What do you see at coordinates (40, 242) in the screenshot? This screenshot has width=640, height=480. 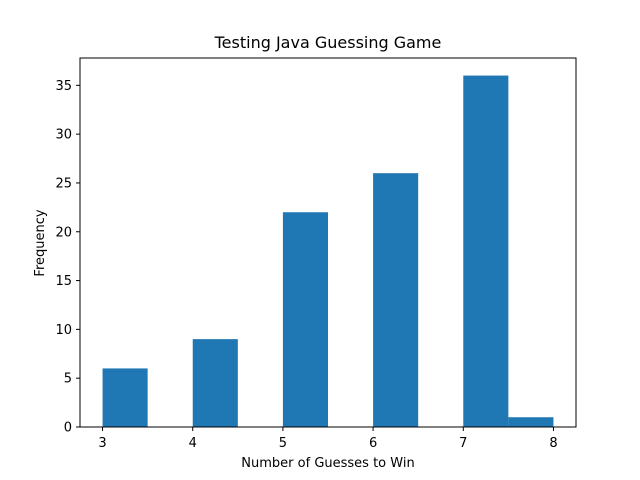 I see `y-axis-label: Frequency` at bounding box center [40, 242].